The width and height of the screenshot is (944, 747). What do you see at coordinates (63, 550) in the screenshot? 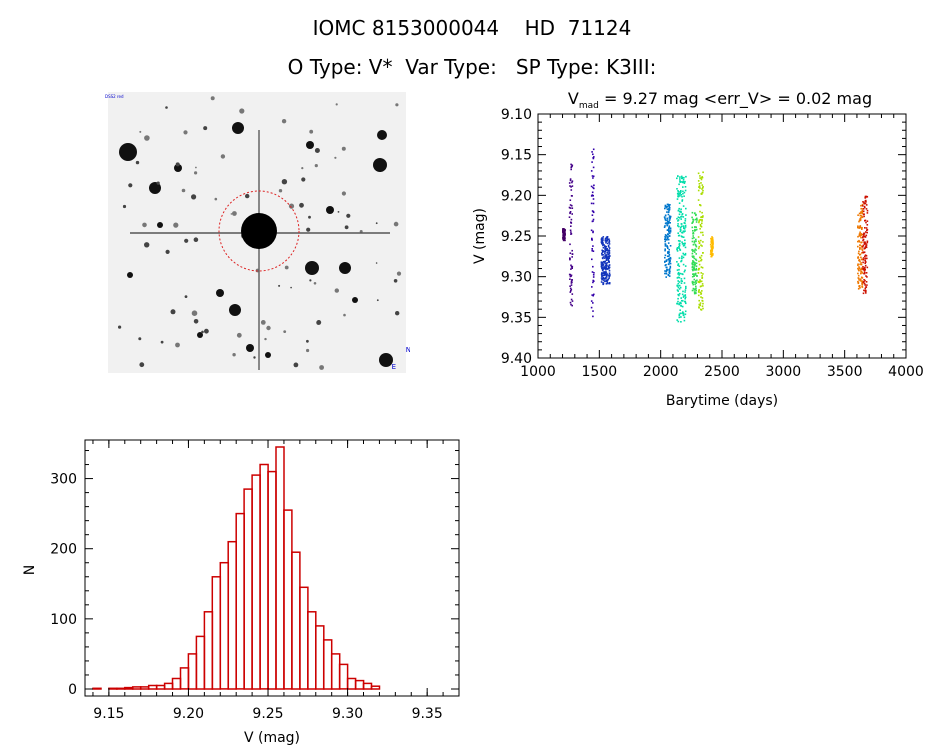
I see `y-tick-label: 200` at bounding box center [63, 550].